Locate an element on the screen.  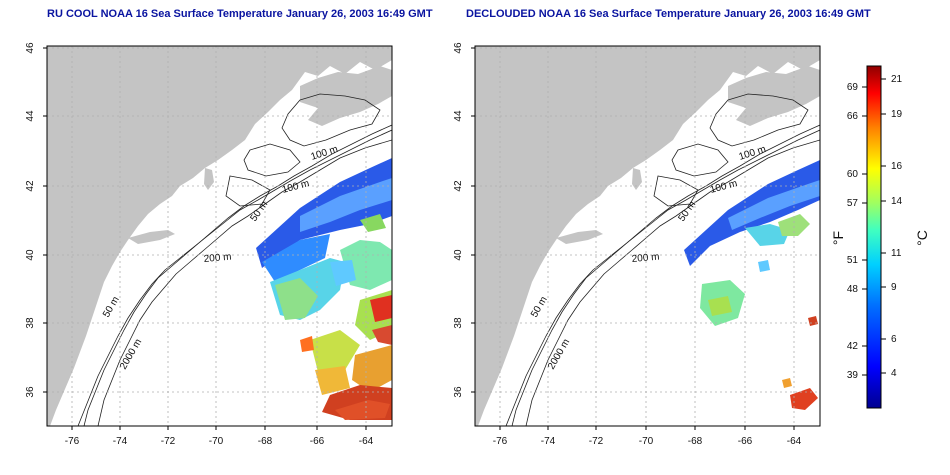
fahrenheit-tick: 66 is located at coordinates (853, 116).